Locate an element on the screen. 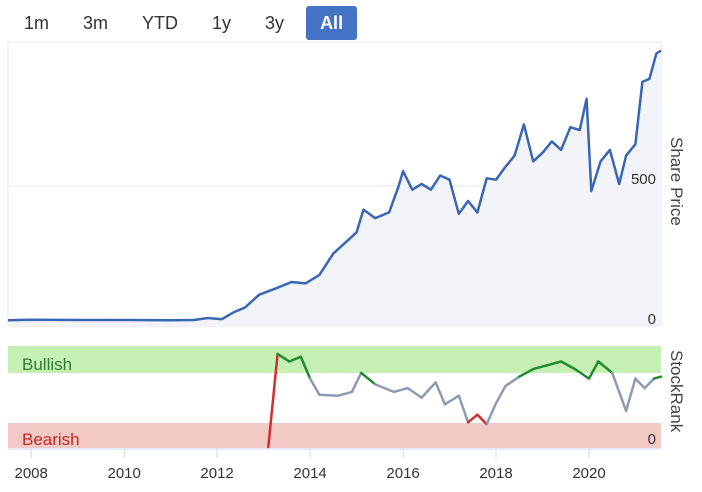 The height and width of the screenshot is (492, 702). x-axis-label-2016: 2016 is located at coordinates (402, 473).